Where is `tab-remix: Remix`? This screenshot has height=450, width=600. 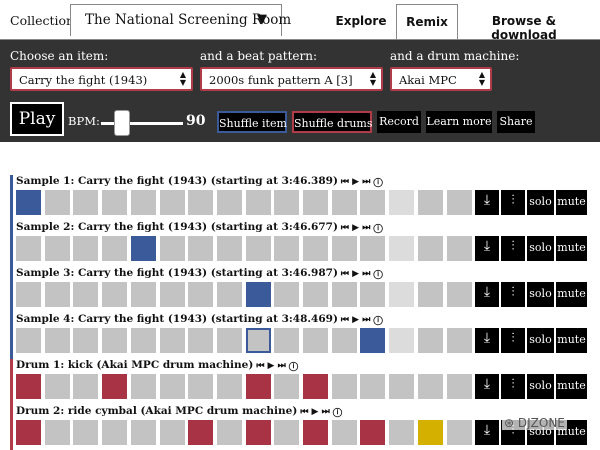
tab-remix: Remix is located at coordinates (427, 22).